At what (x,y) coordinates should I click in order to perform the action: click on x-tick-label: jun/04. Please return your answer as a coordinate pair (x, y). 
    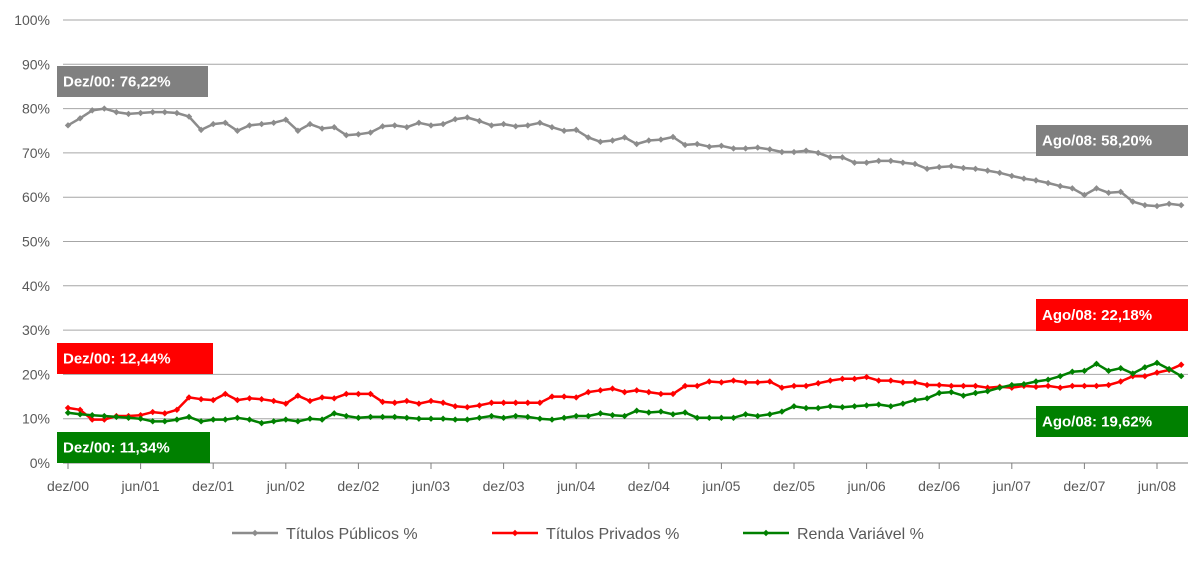
    Looking at the image, I should click on (575, 486).